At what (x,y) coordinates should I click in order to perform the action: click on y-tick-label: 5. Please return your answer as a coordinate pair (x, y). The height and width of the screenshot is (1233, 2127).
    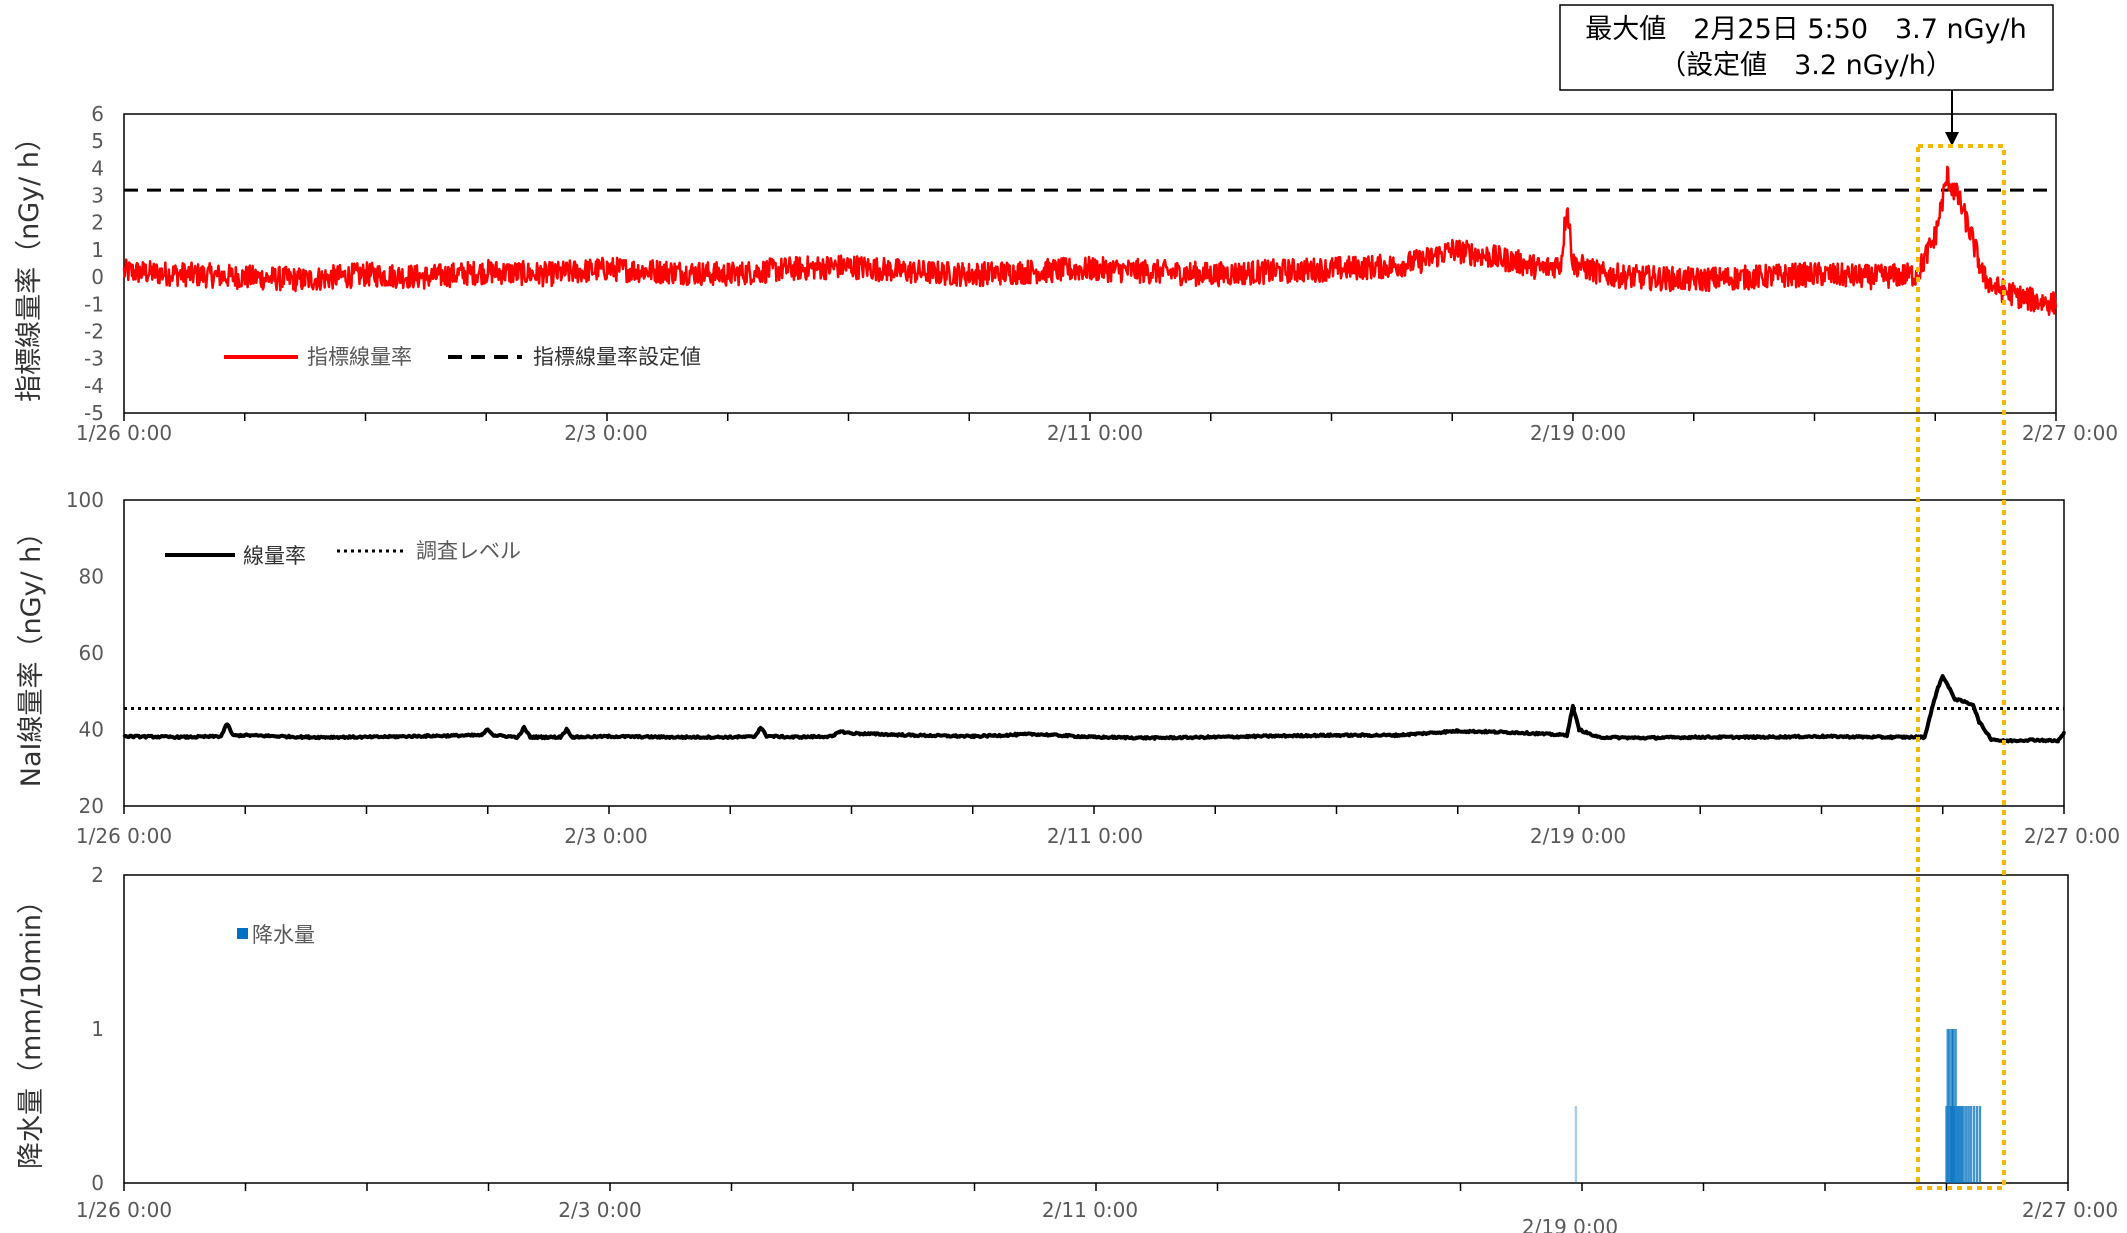
    Looking at the image, I should click on (97, 141).